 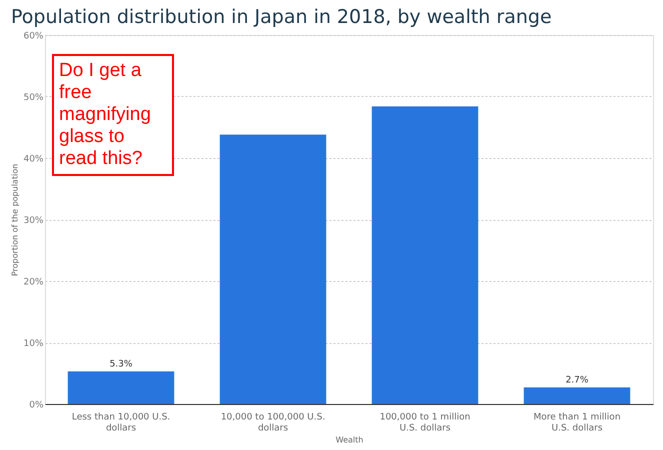 I want to click on y-tick-label: 40%, so click(x=33, y=159).